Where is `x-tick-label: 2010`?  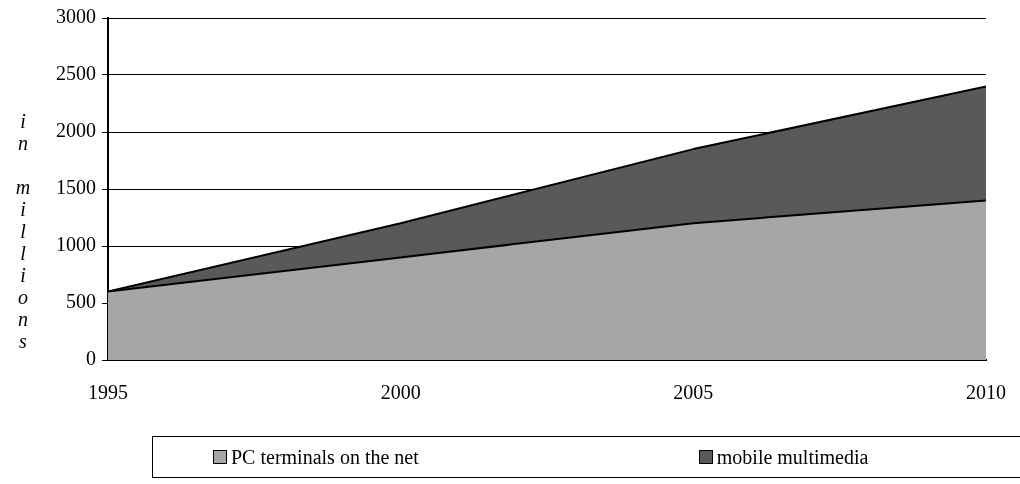 x-tick-label: 2010 is located at coordinates (986, 392).